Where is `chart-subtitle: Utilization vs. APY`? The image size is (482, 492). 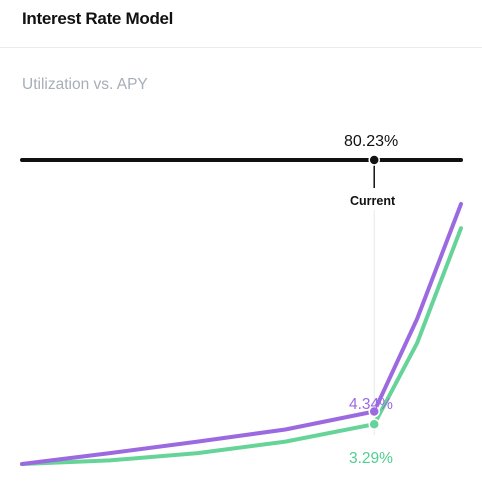
chart-subtitle: Utilization vs. APY is located at coordinates (85, 84).